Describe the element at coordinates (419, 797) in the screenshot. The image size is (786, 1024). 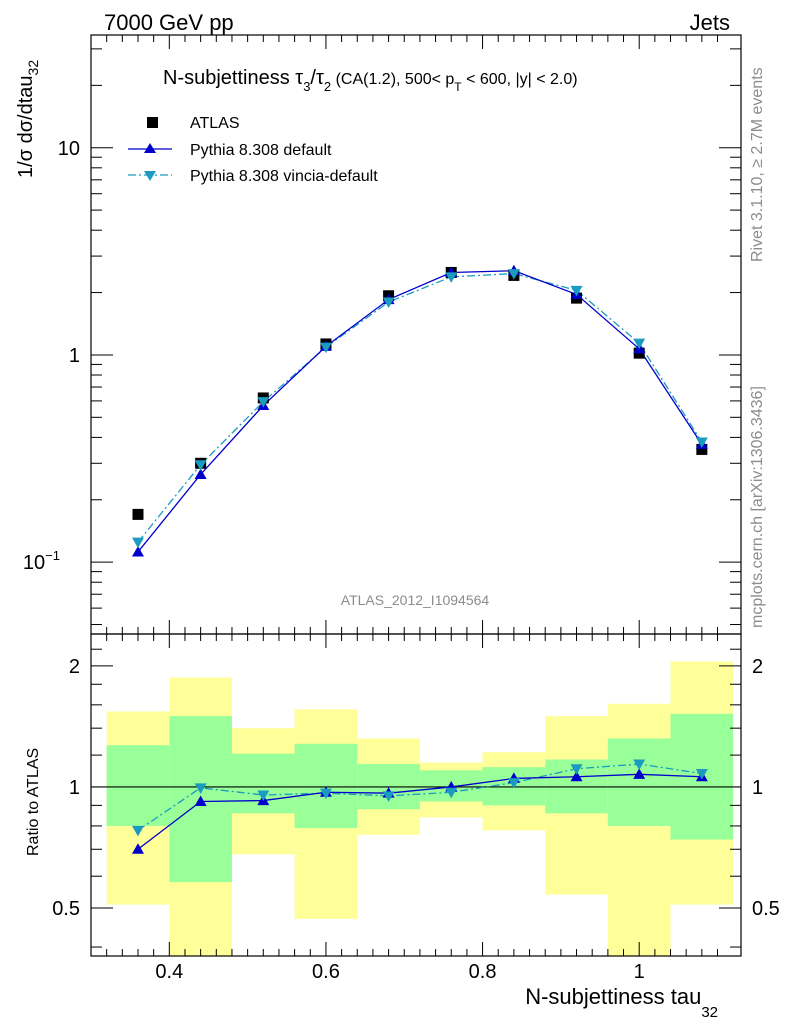
I see `ratio-vincia-line` at that location.